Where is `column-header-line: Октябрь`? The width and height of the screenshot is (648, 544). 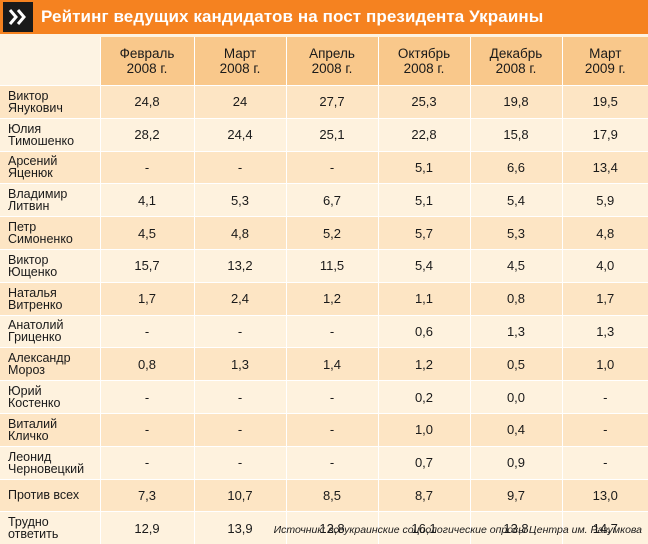
column-header-line: Октябрь is located at coordinates (424, 53).